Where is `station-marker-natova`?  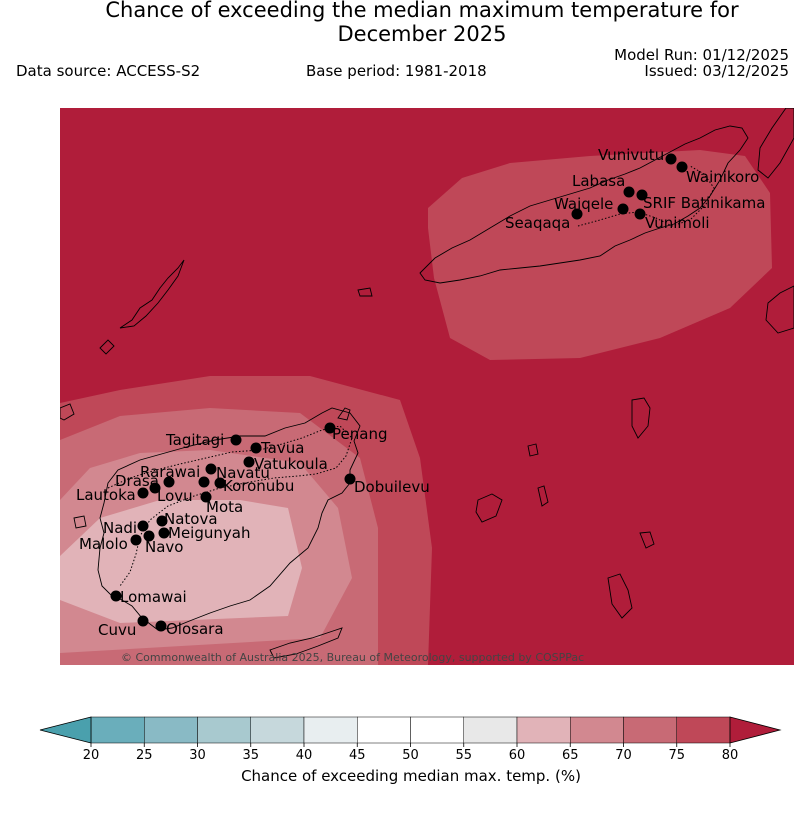
station-marker-natova is located at coordinates (162, 521).